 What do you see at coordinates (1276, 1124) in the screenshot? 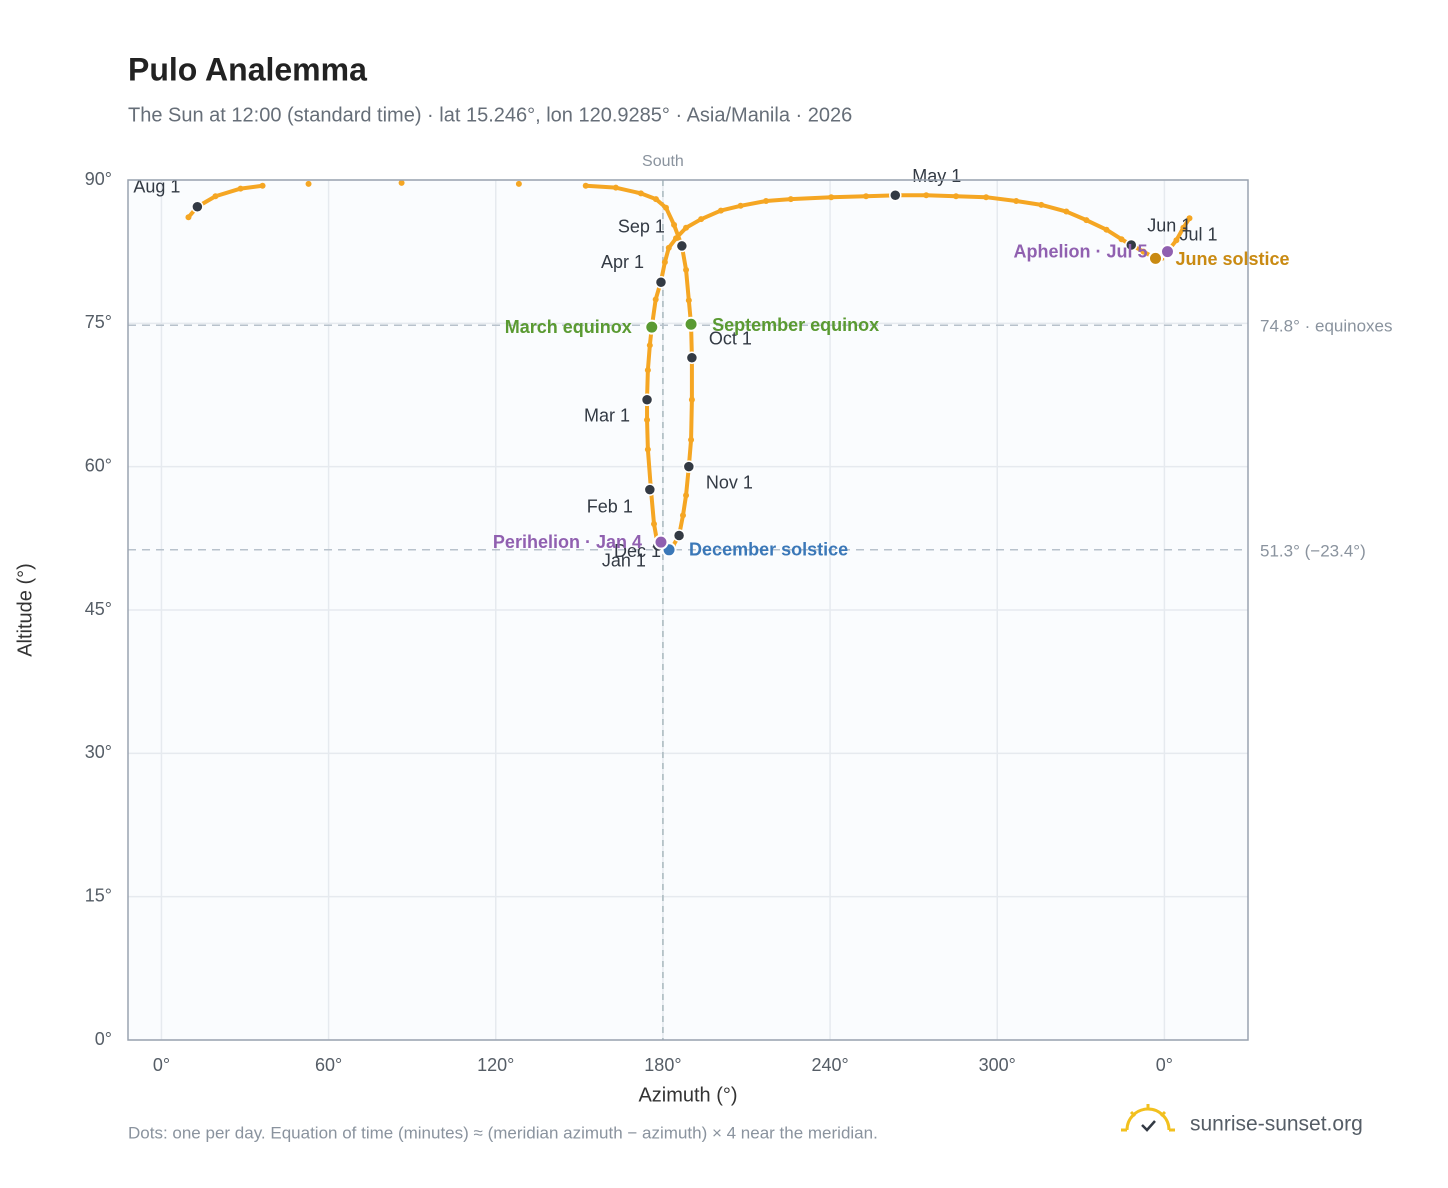
I see `brand-name: sunrise-sunset.org` at bounding box center [1276, 1124].